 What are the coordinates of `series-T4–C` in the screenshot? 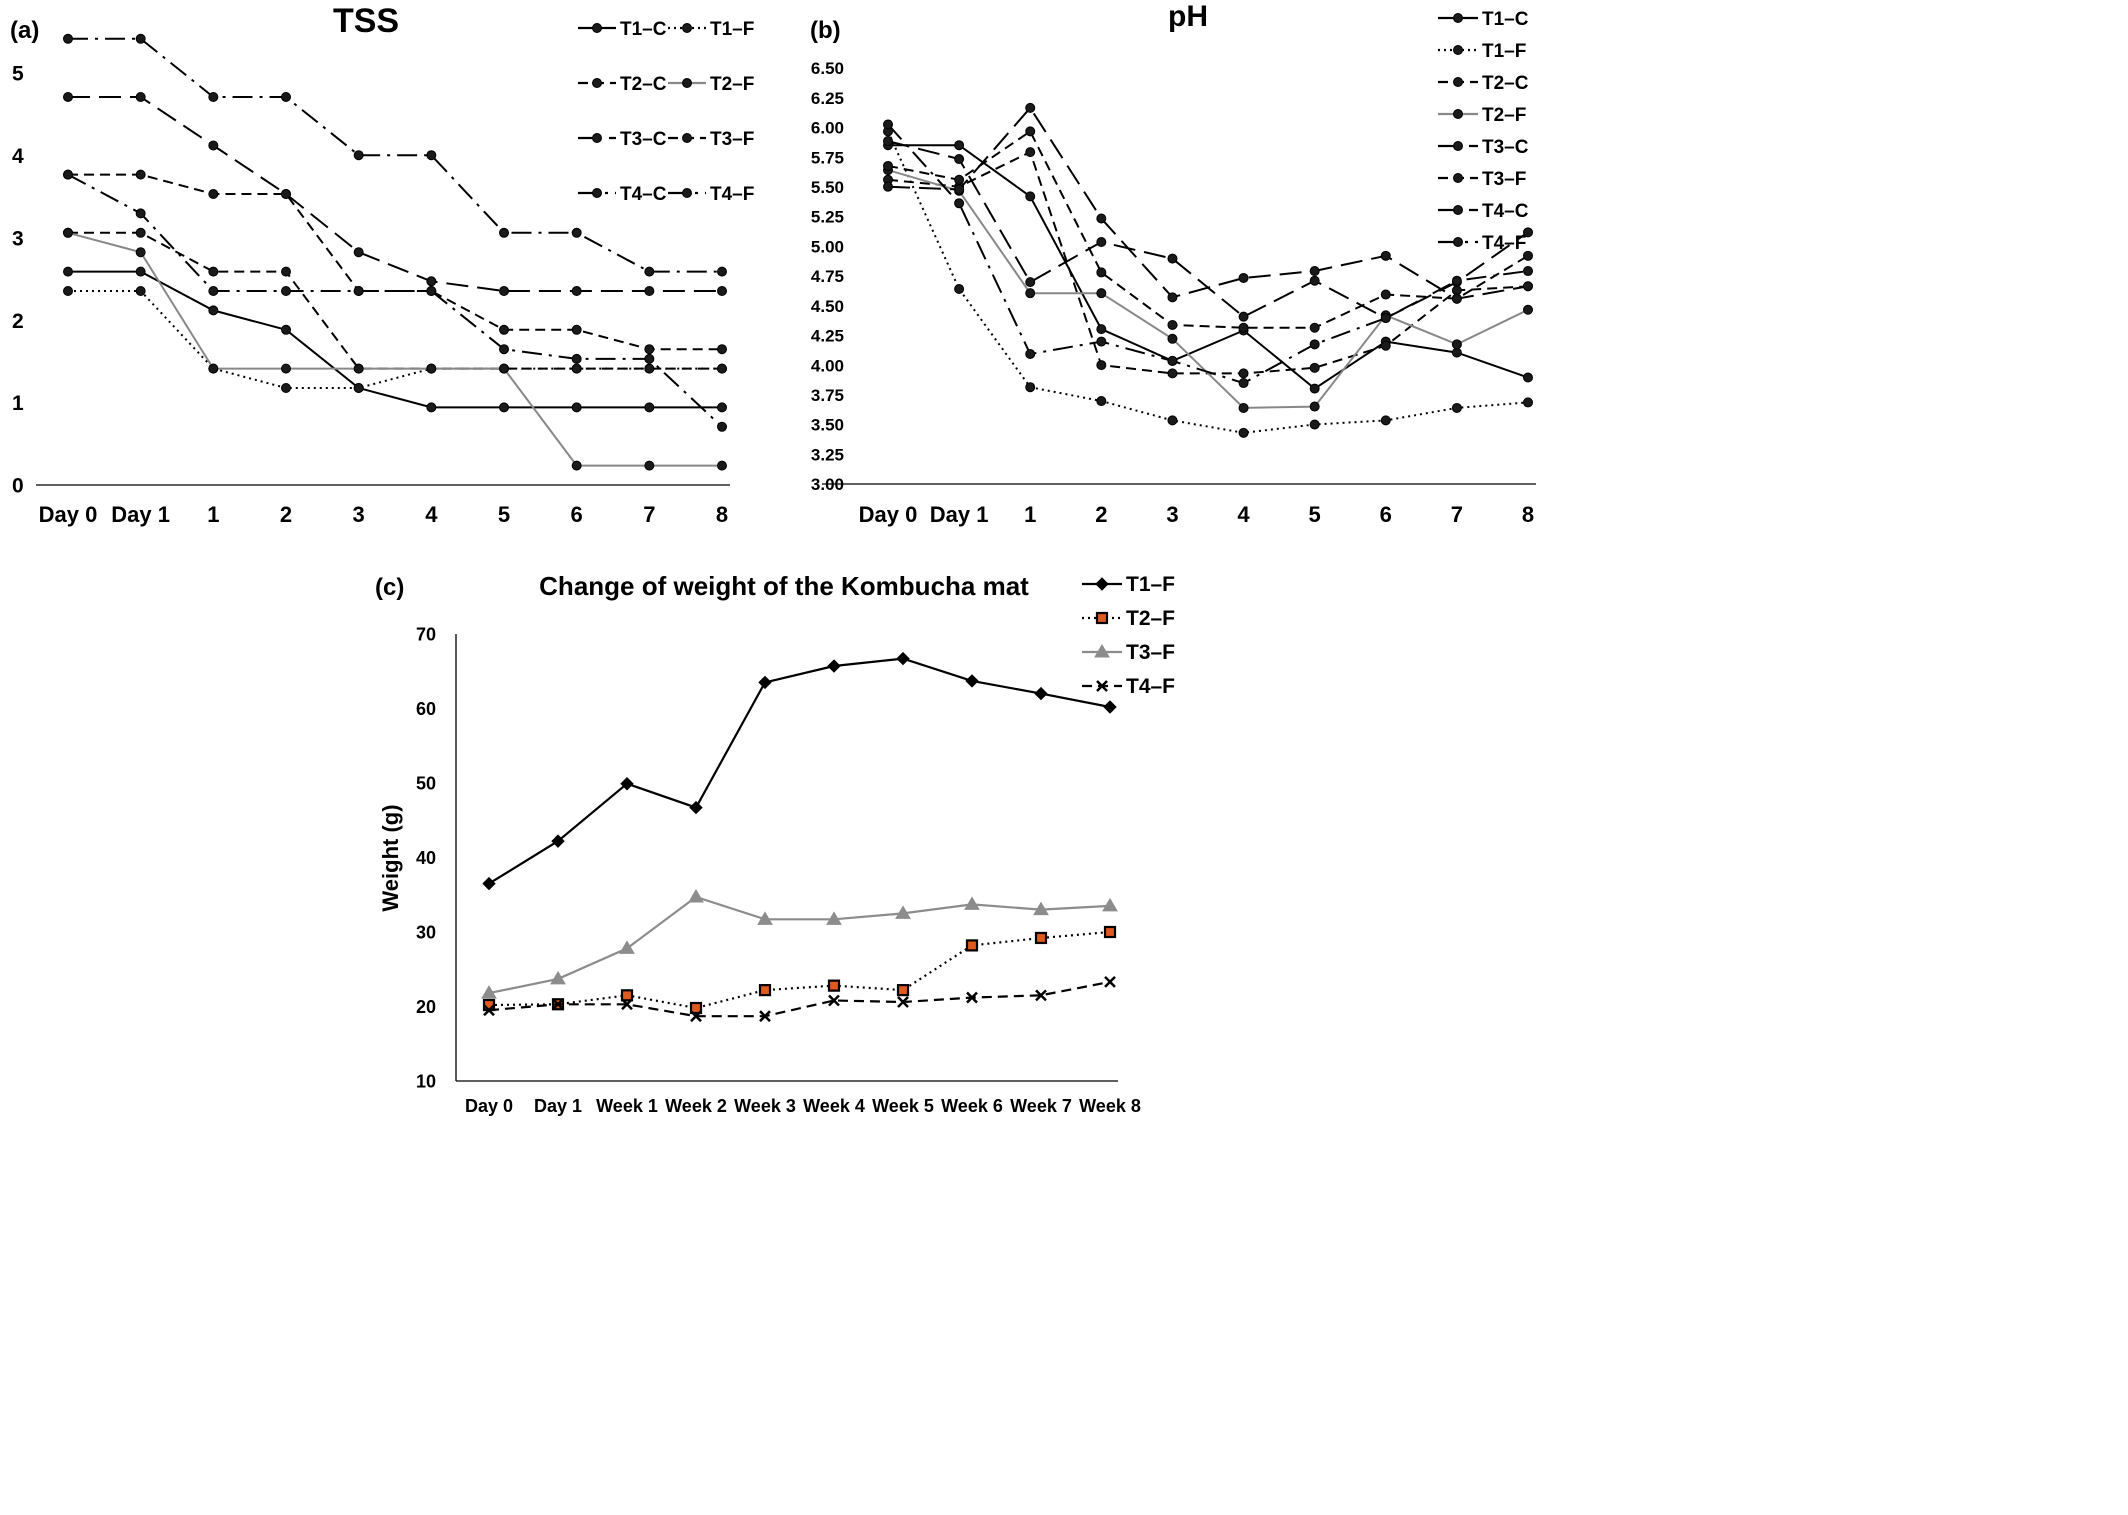 It's located at (395, 155).